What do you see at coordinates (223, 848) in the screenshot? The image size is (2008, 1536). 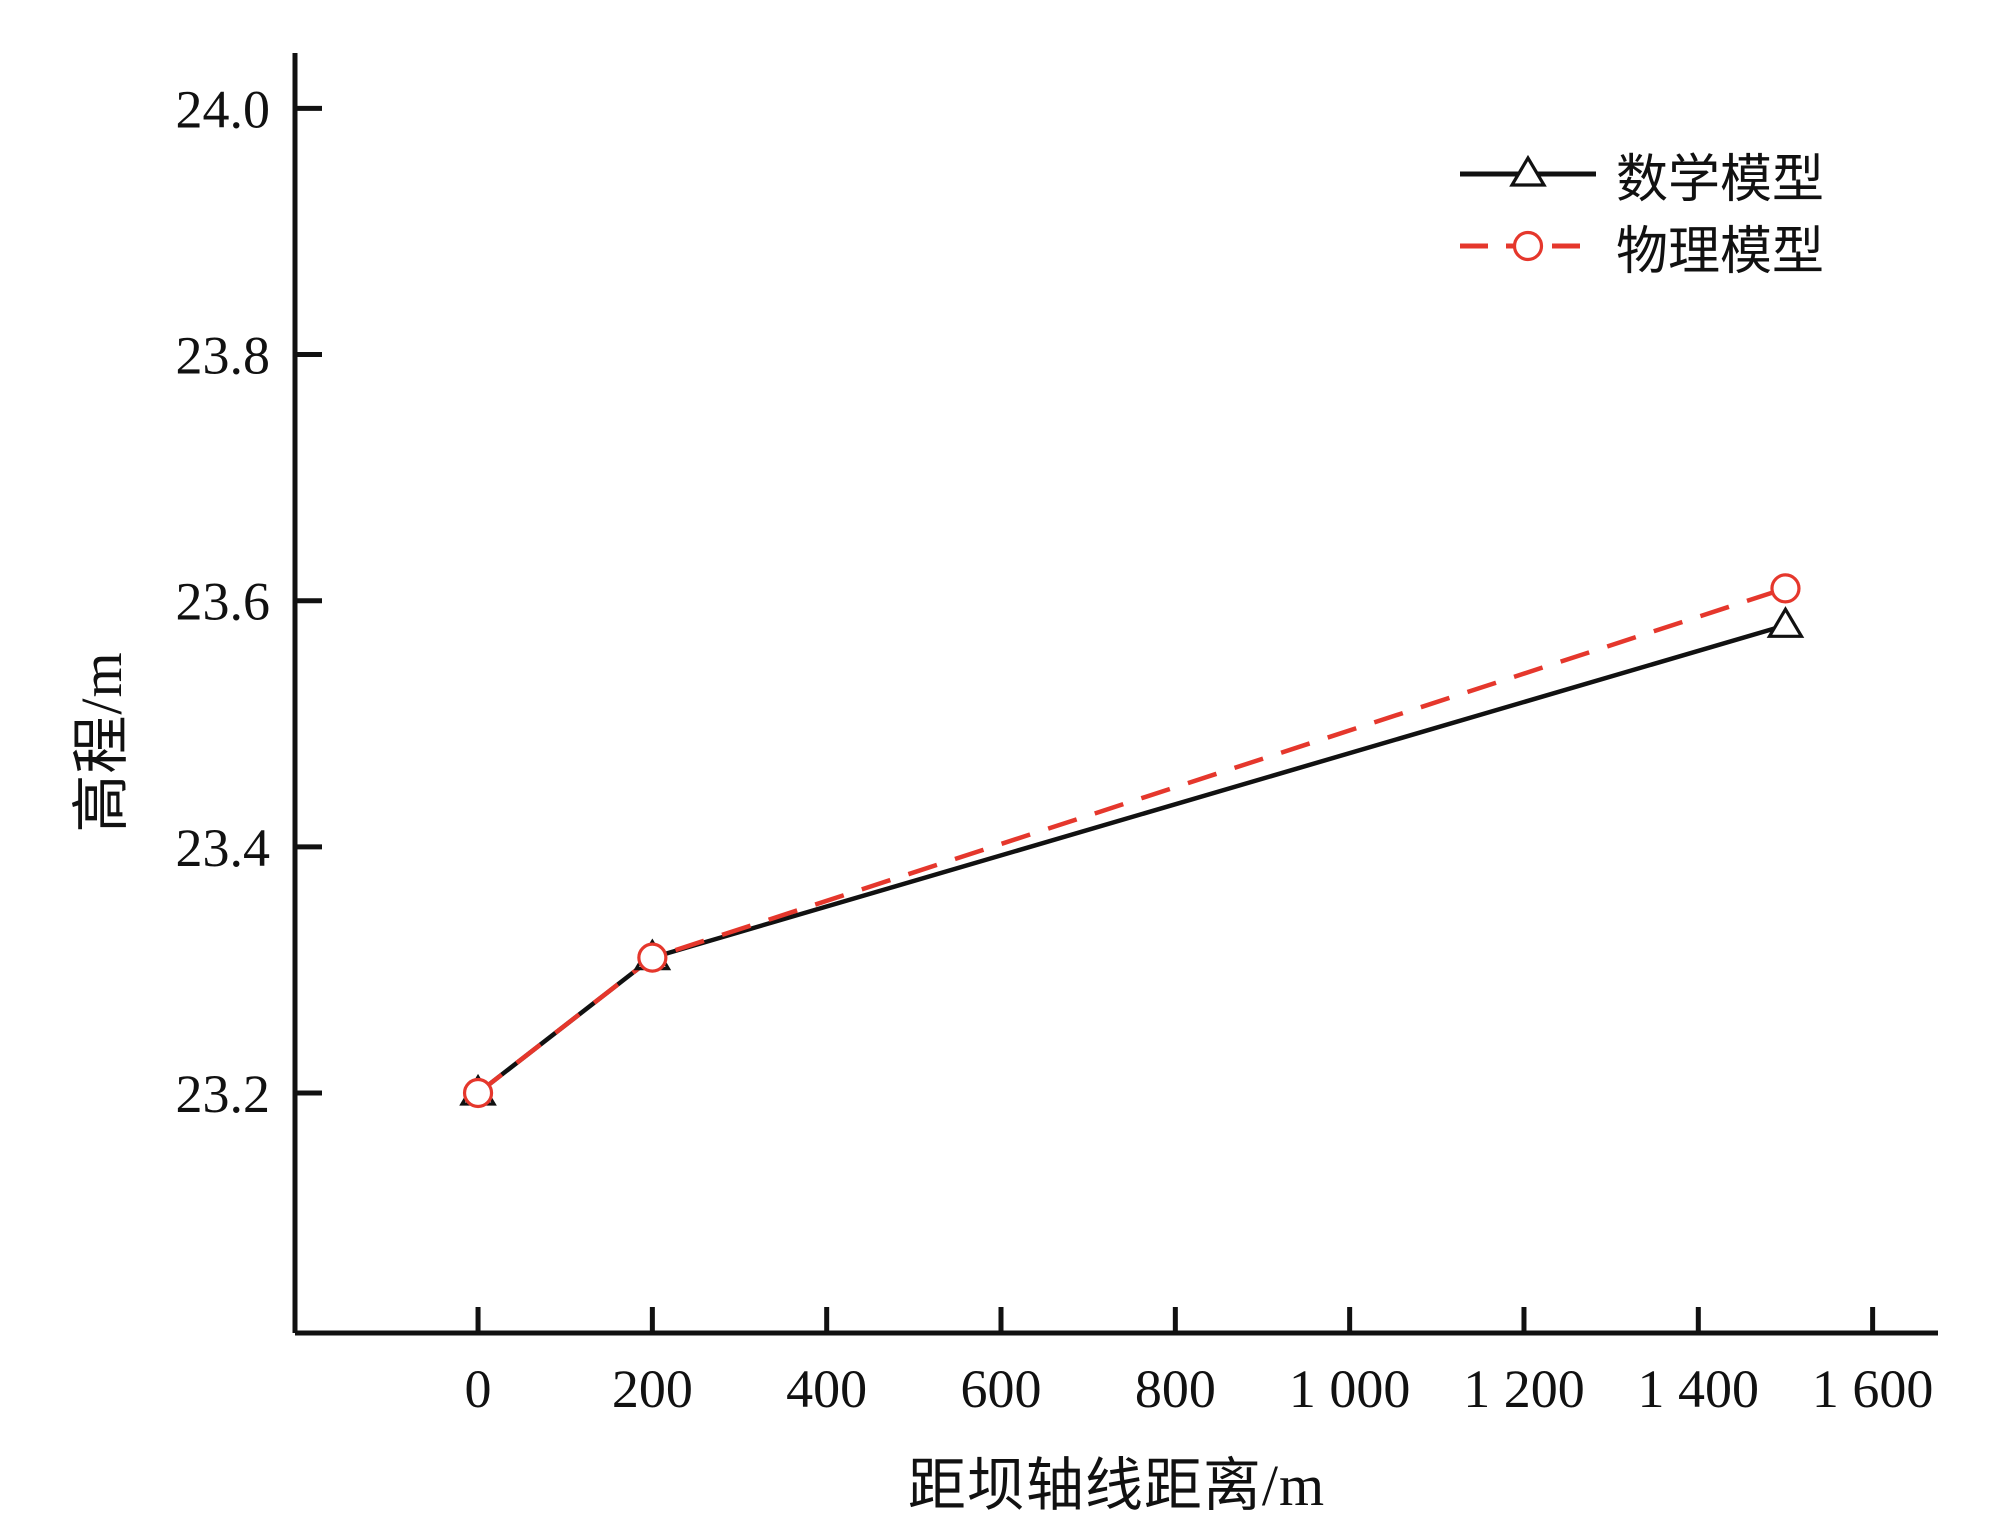 I see `y-tick-label: 23.4` at bounding box center [223, 848].